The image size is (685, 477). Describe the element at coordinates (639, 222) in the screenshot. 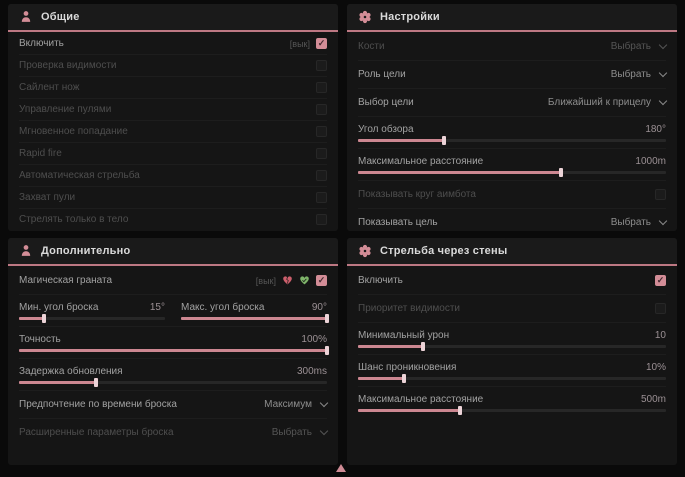

I see `show-target-dropdown: Выбрать` at that location.